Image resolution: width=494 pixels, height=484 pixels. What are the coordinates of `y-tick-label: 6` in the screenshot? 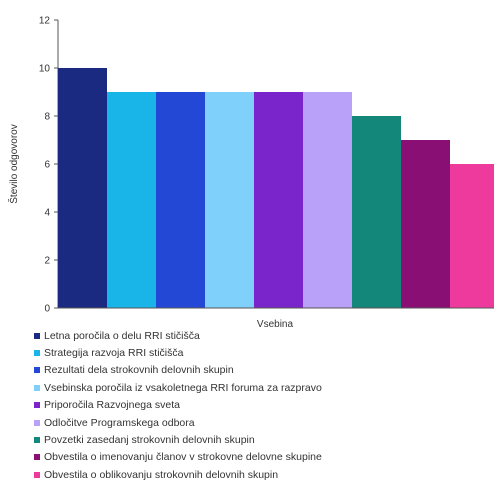 It's located at (47, 165).